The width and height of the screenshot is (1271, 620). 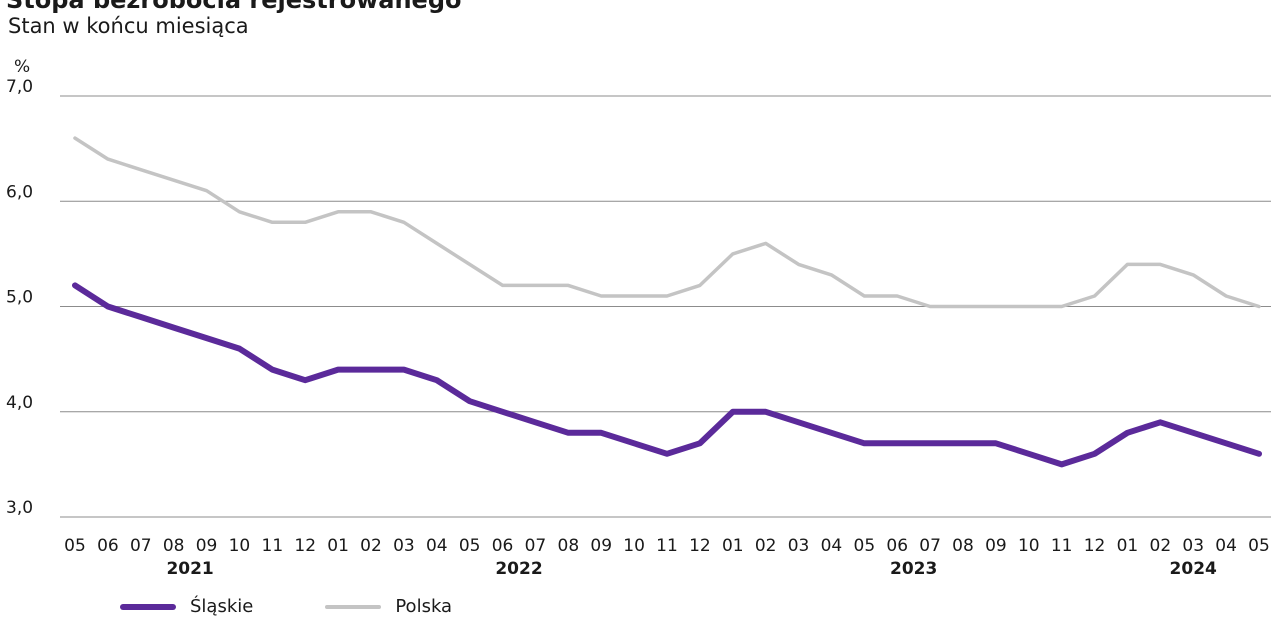 I want to click on y-tick-label: 7,0, so click(x=19, y=87).